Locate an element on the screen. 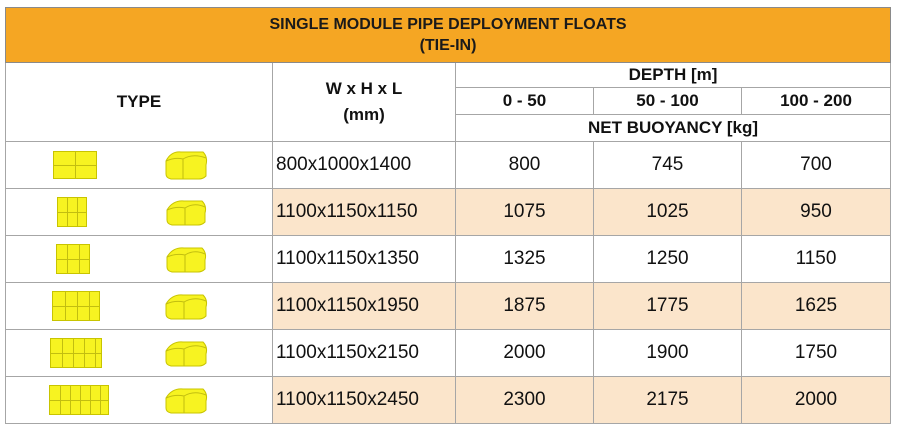  depth-range-50-100: 50 - 100 is located at coordinates (667, 101).